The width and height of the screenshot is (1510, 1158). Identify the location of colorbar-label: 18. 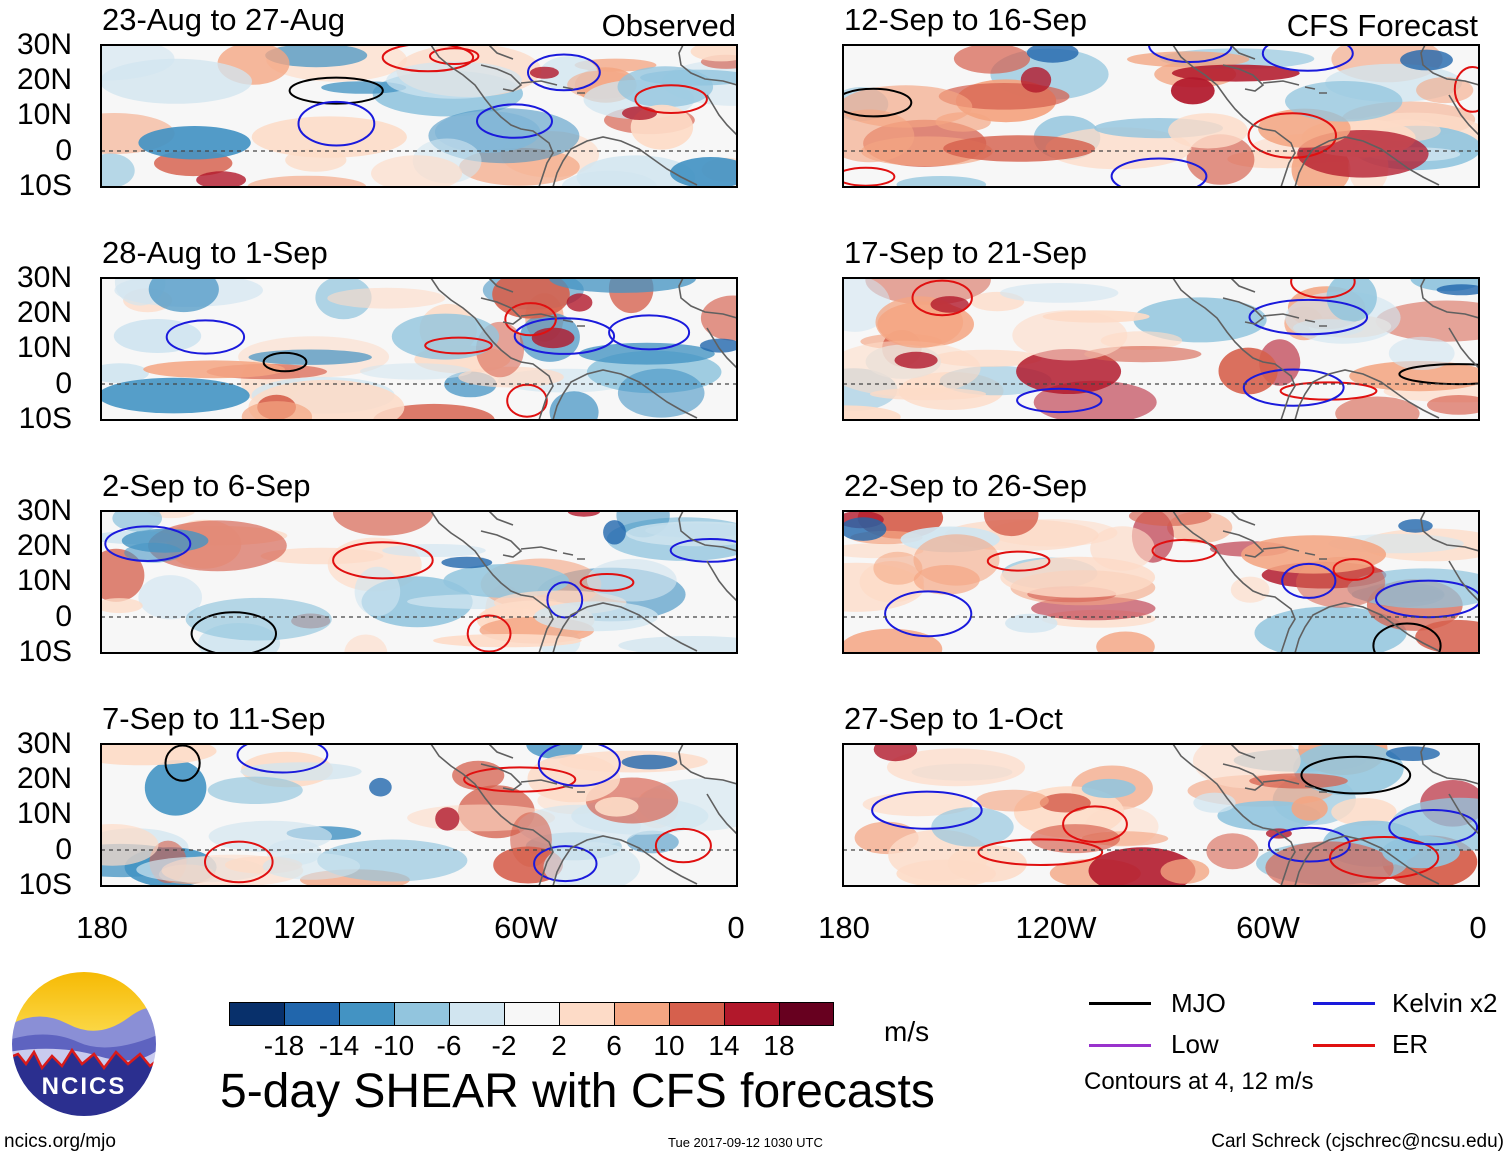
(779, 1045).